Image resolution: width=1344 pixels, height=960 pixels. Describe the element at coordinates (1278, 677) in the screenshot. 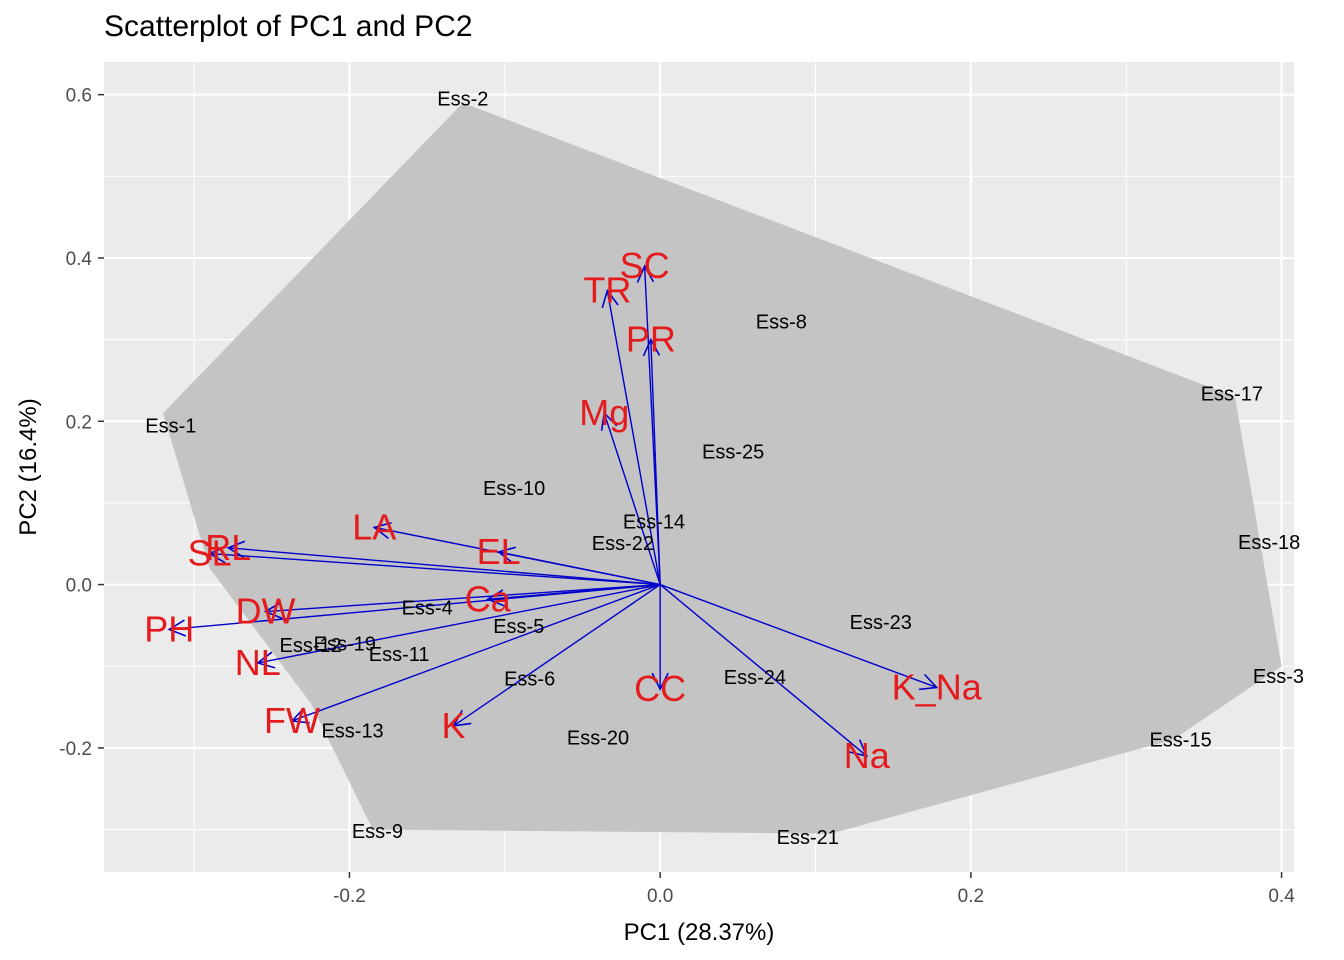

I see `point-label-ess-3: Ess-3` at that location.